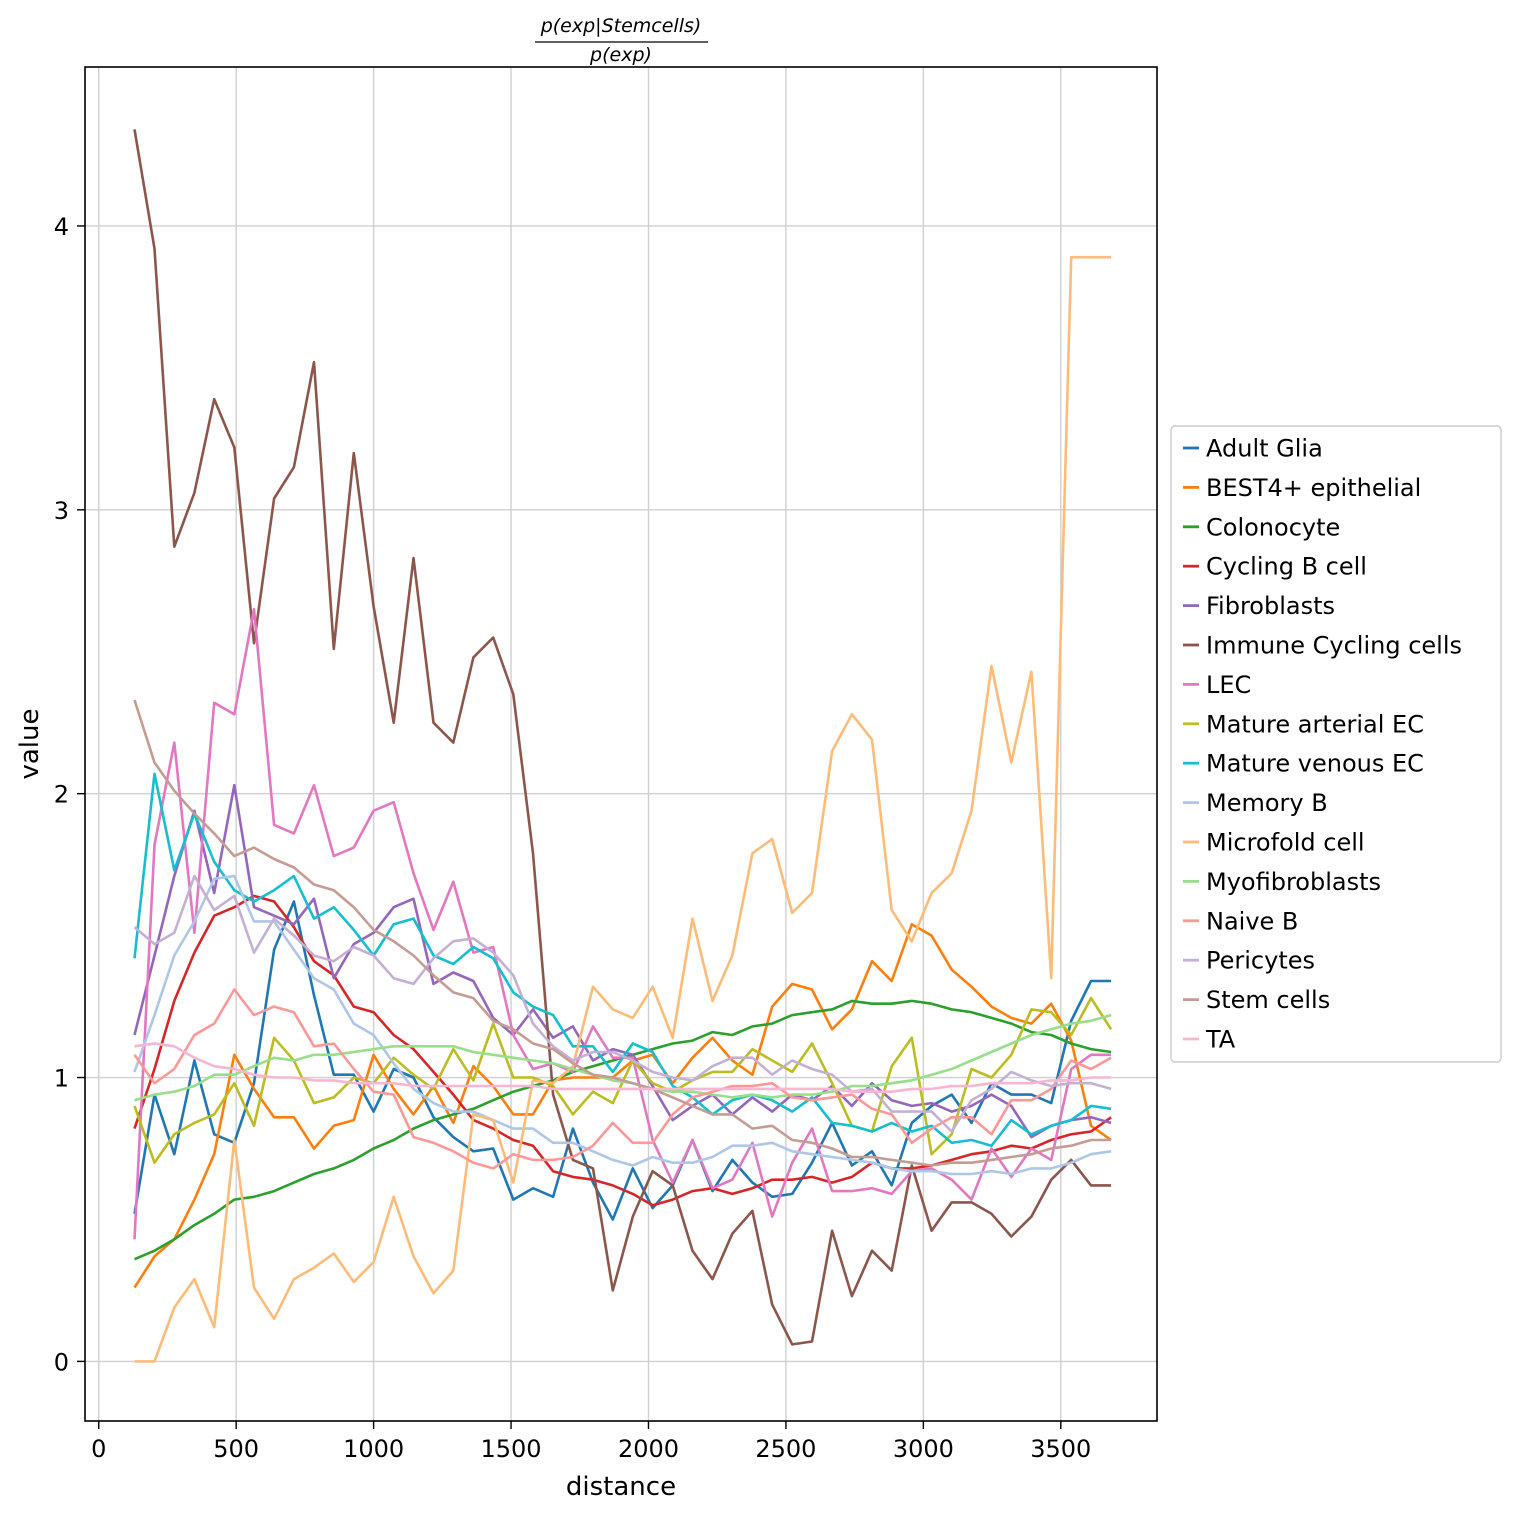  Describe the element at coordinates (511, 1449) in the screenshot. I see `x-tick-label: 1500` at that location.